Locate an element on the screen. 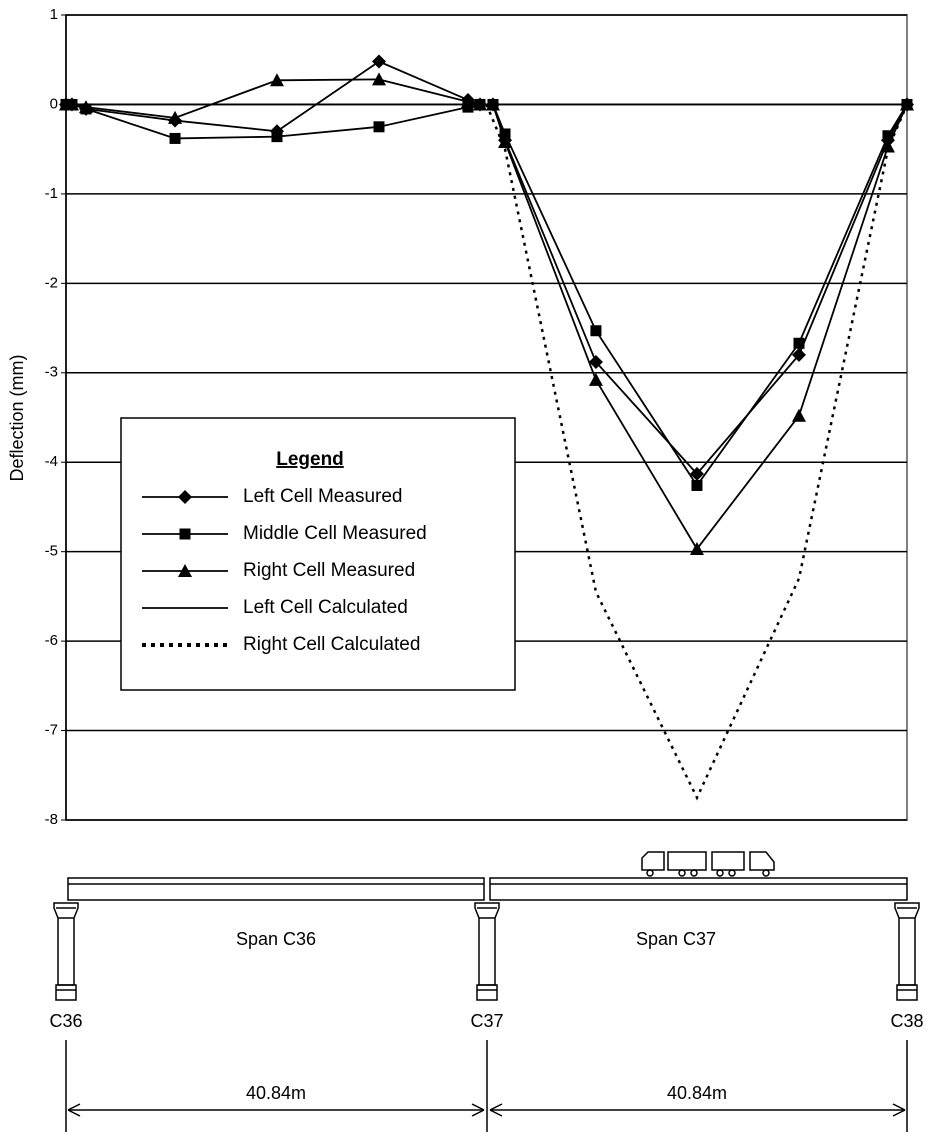  y-tick-label: -4 is located at coordinates (51, 461).